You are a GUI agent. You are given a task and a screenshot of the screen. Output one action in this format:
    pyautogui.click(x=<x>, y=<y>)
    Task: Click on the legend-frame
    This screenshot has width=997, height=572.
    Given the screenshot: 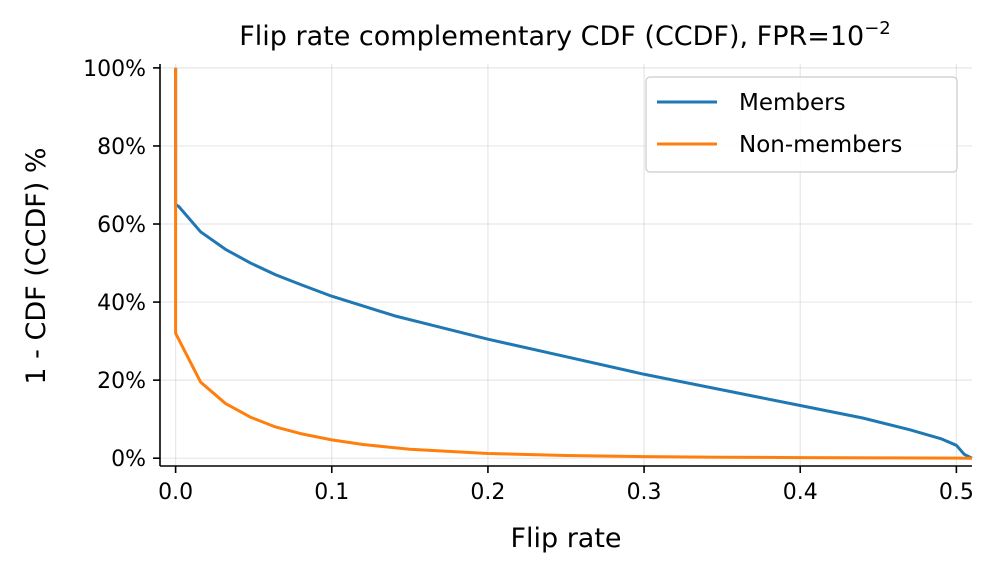 What is the action you would take?
    pyautogui.click(x=801, y=124)
    